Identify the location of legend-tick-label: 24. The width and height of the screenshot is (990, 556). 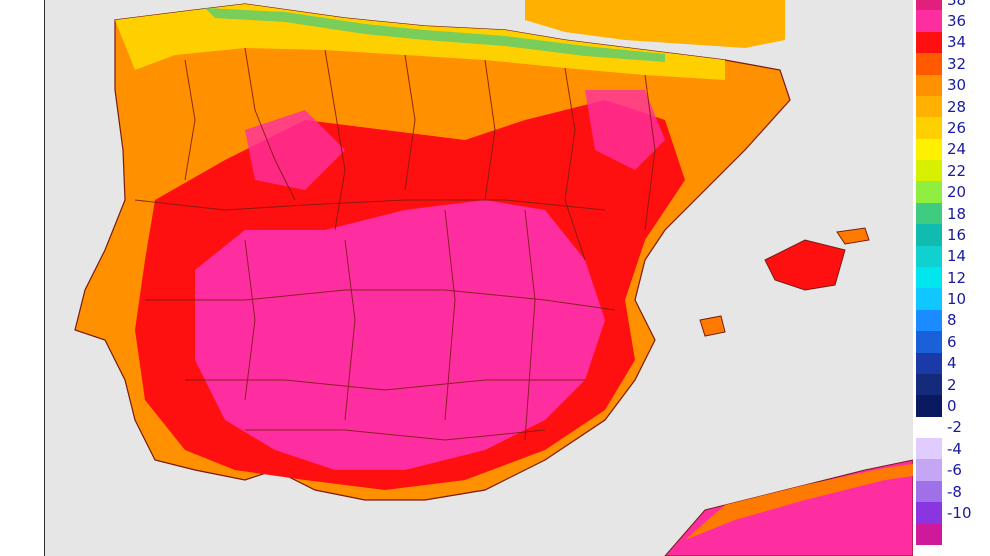
(957, 149).